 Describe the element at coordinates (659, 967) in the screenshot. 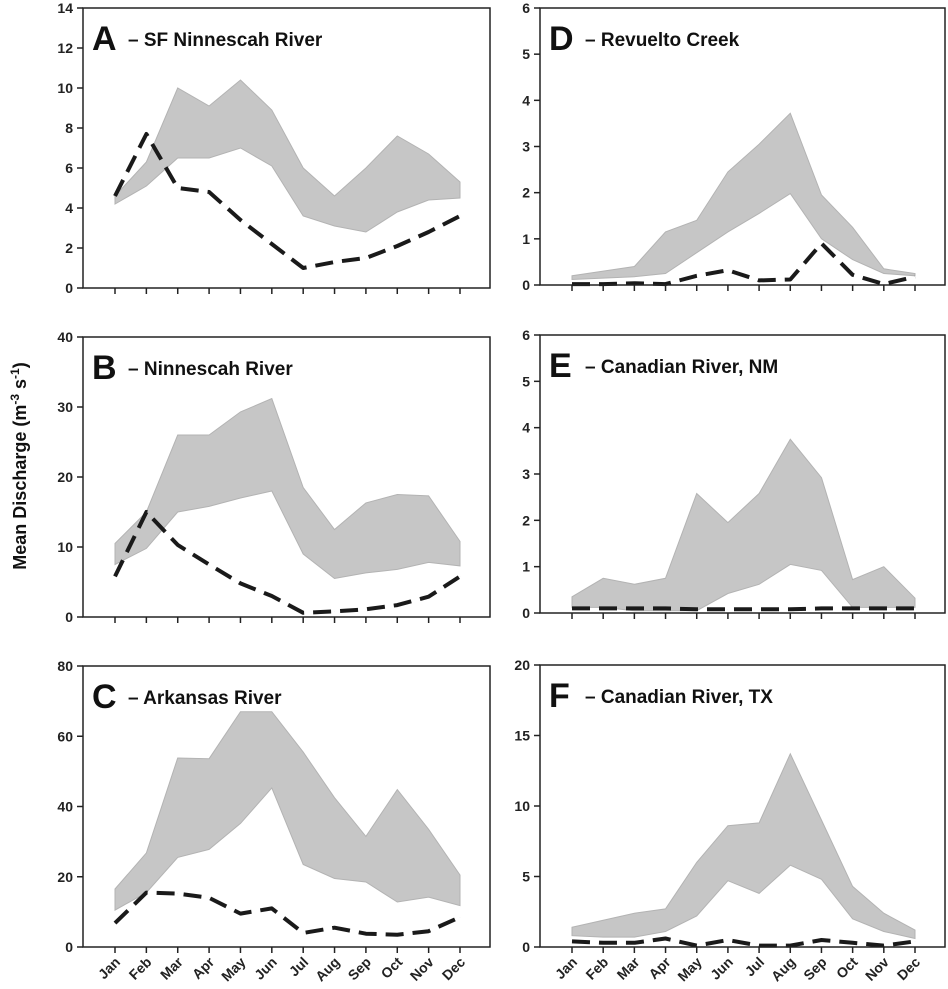

I see `x-tick-label-f-apr: Apr` at that location.